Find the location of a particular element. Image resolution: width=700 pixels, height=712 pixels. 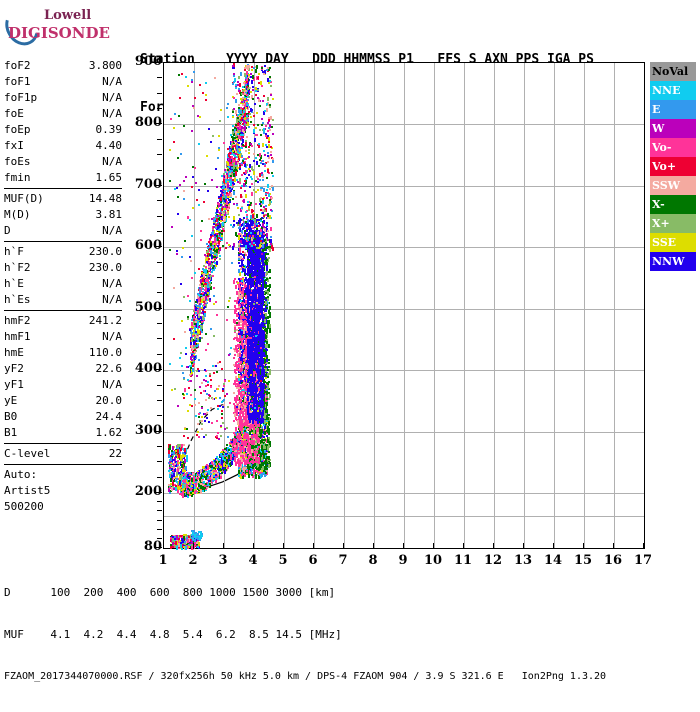

param-row: foEp 0.39 is located at coordinates (63, 130).